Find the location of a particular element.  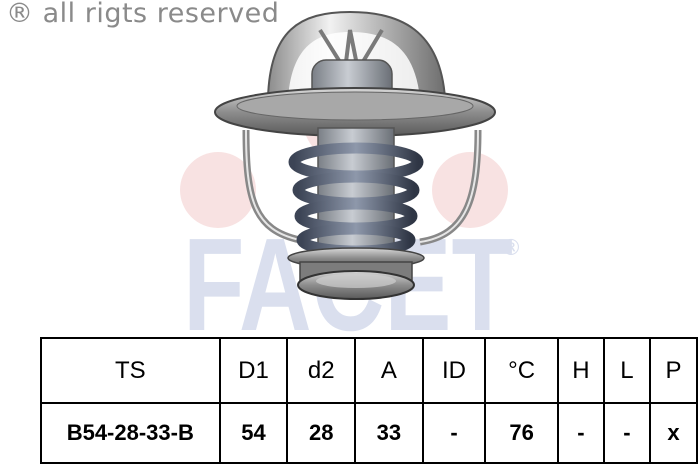

value-d1: 54 is located at coordinates (253, 433).